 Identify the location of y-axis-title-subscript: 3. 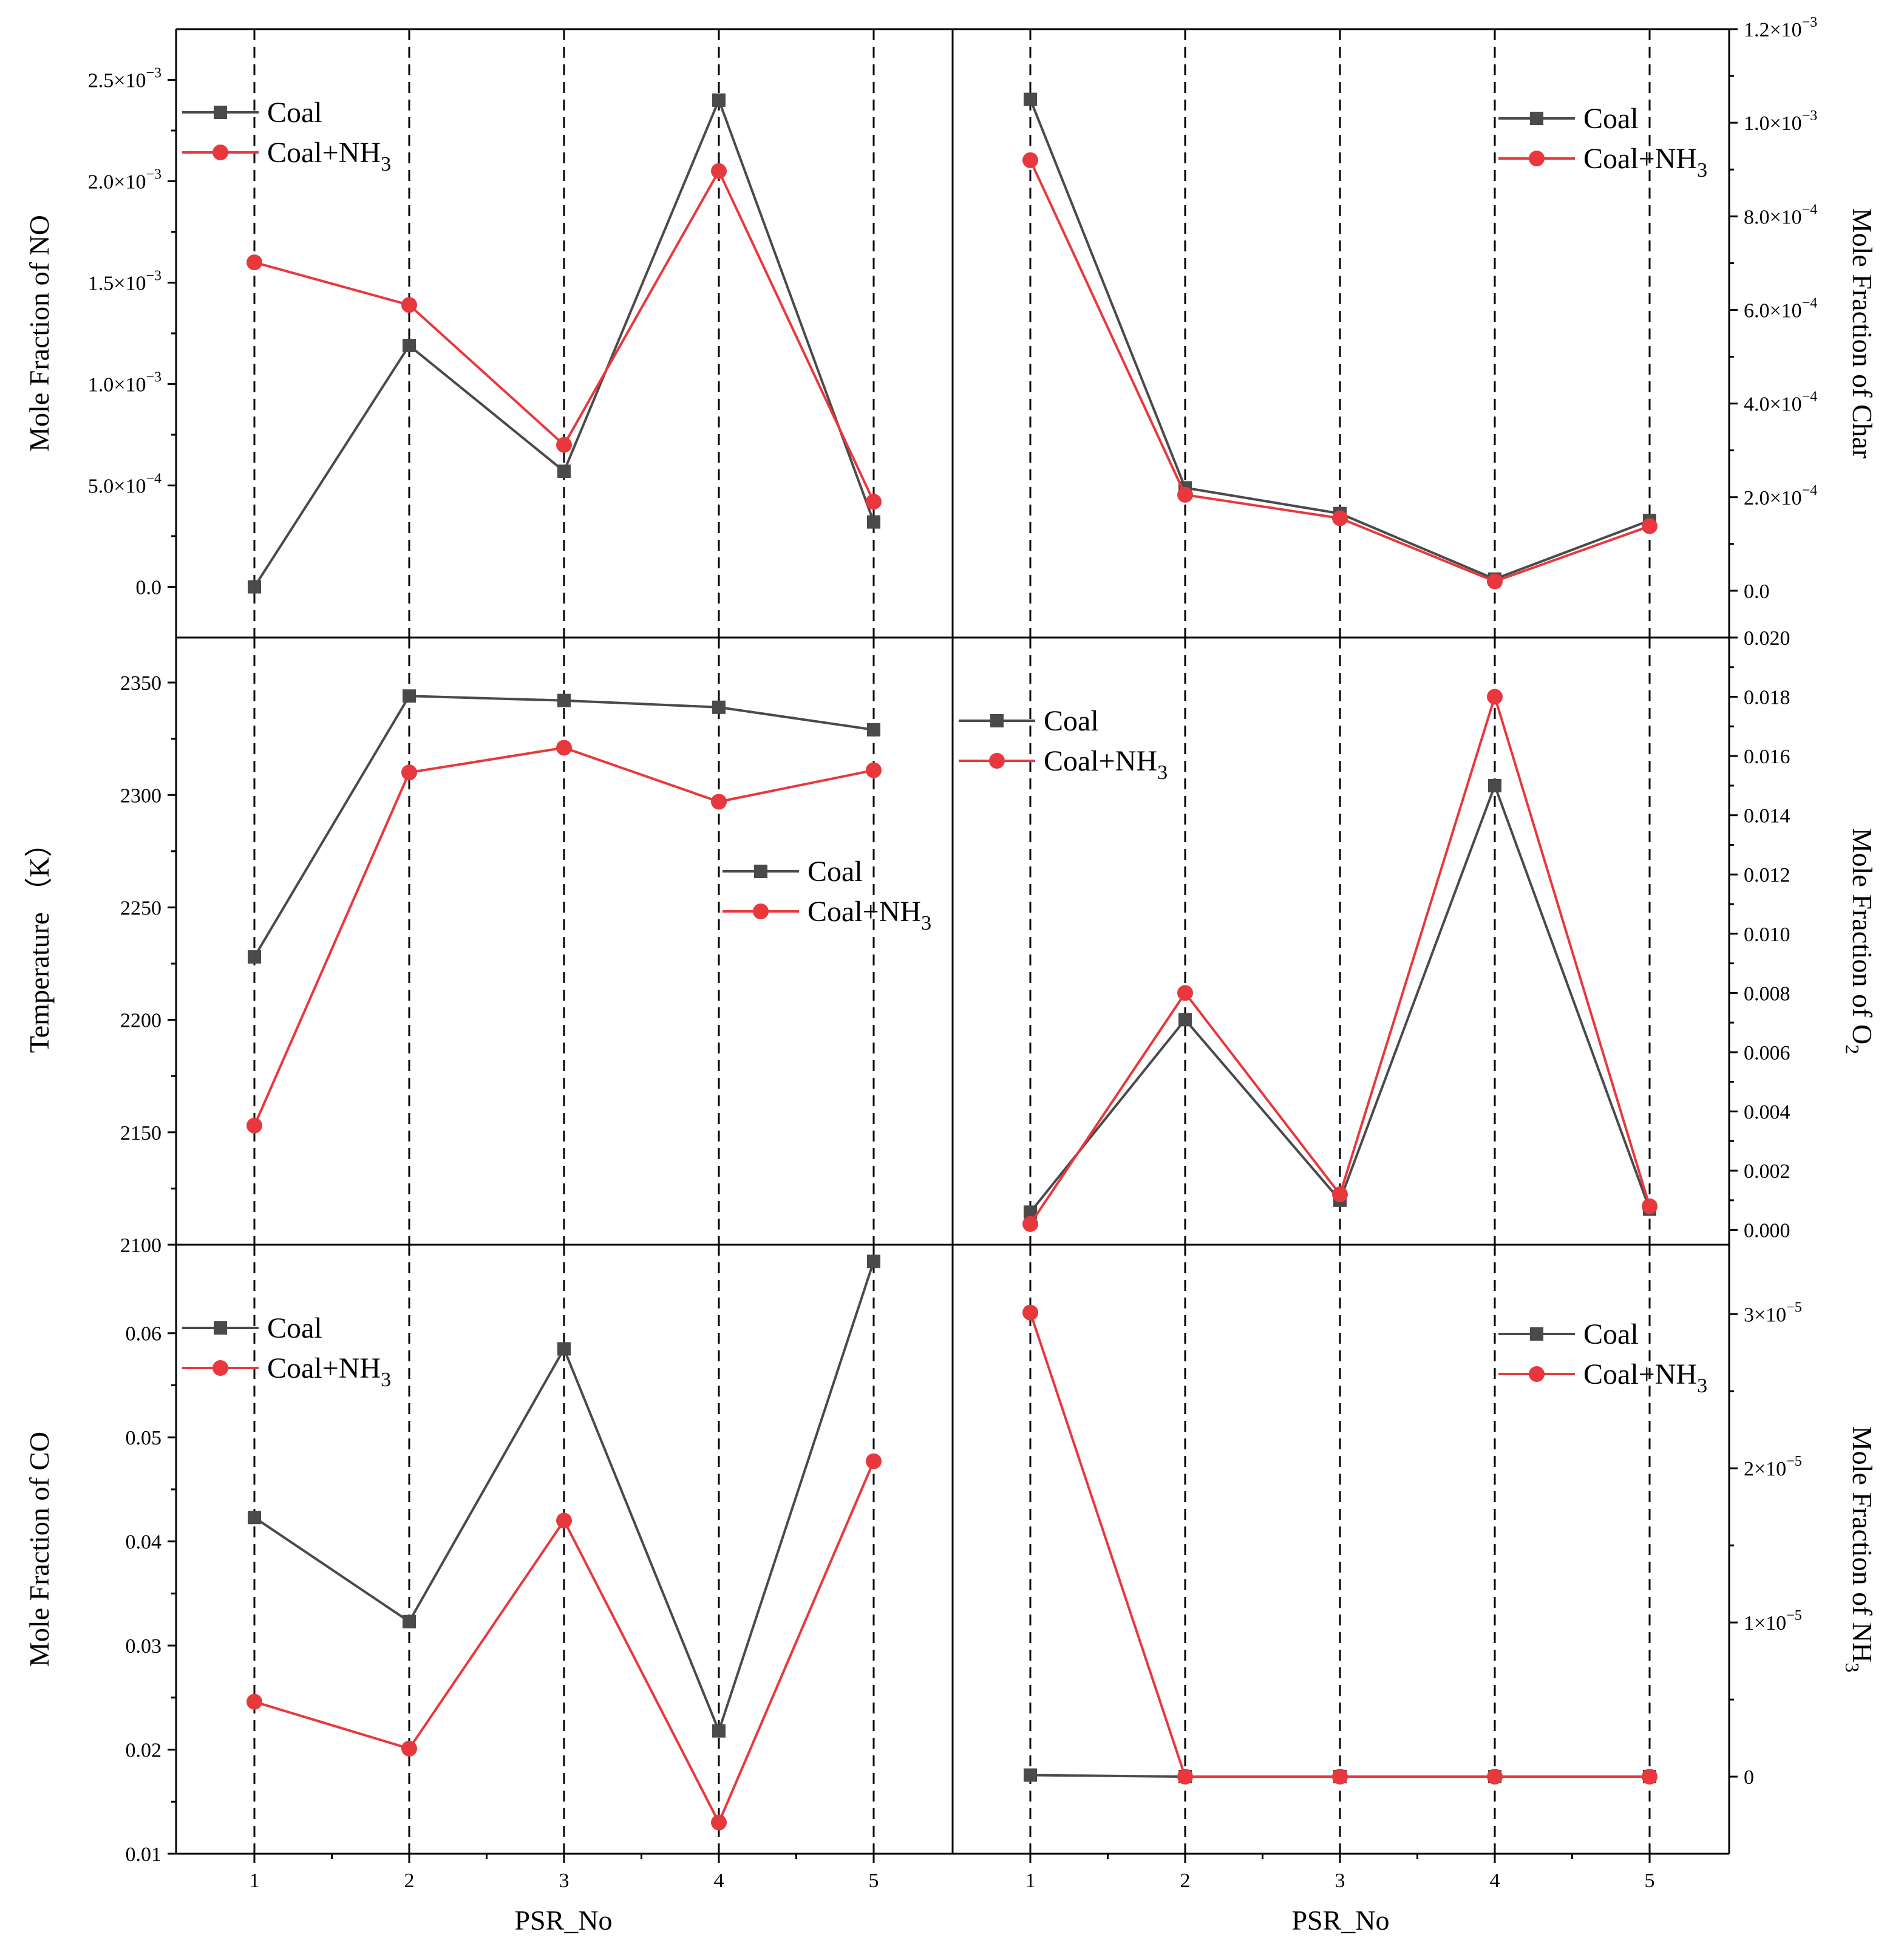
(1852, 1667).